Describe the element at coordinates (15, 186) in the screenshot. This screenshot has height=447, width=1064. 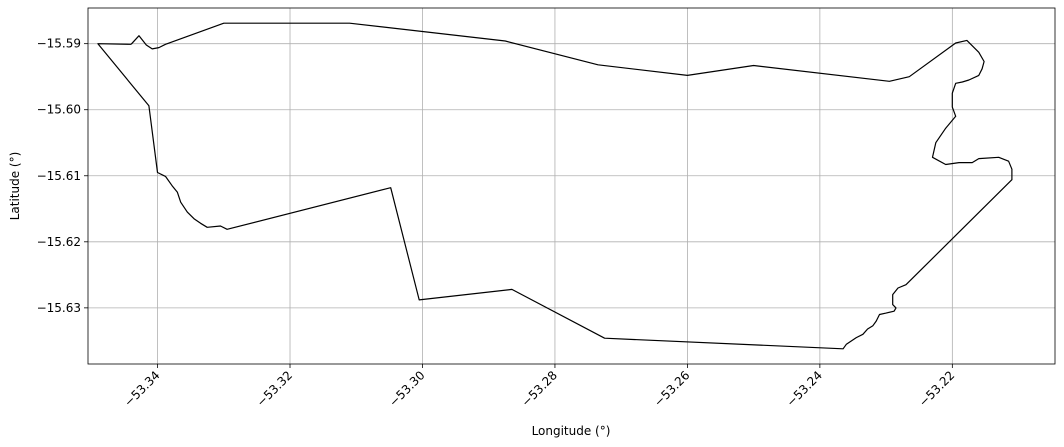
I see `y-axis-label: Latitude (°)` at that location.